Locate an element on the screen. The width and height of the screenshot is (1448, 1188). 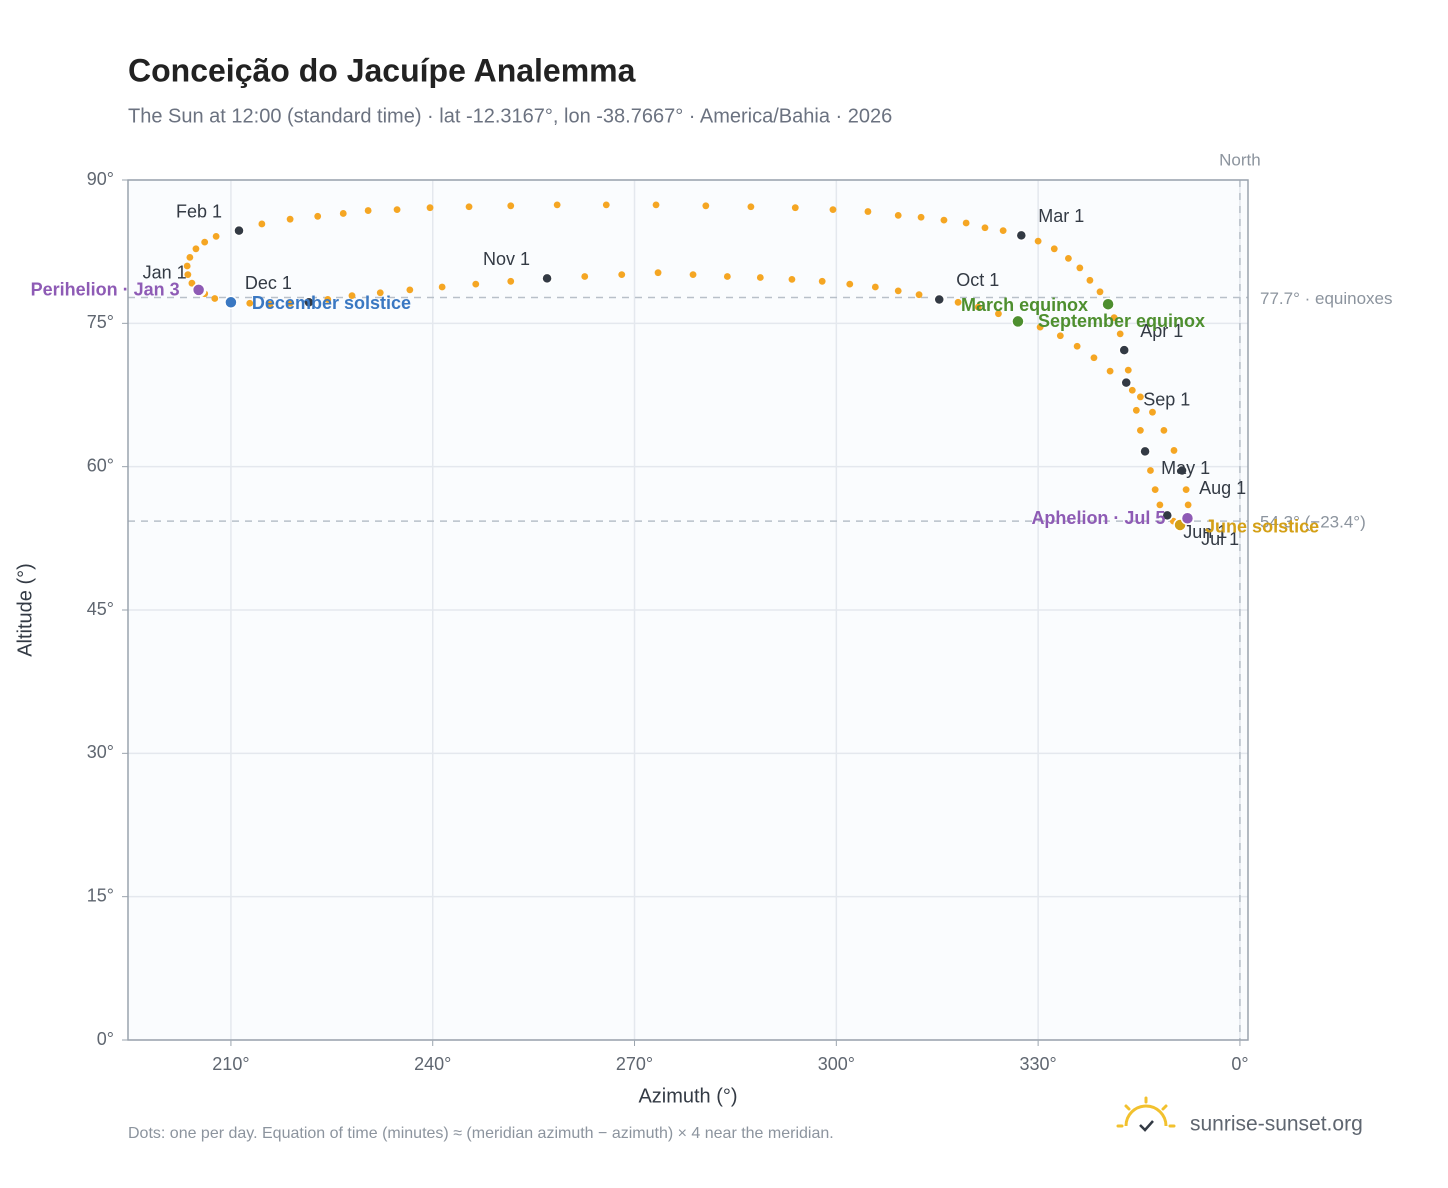
month-label: Jun 1 is located at coordinates (1205, 532).